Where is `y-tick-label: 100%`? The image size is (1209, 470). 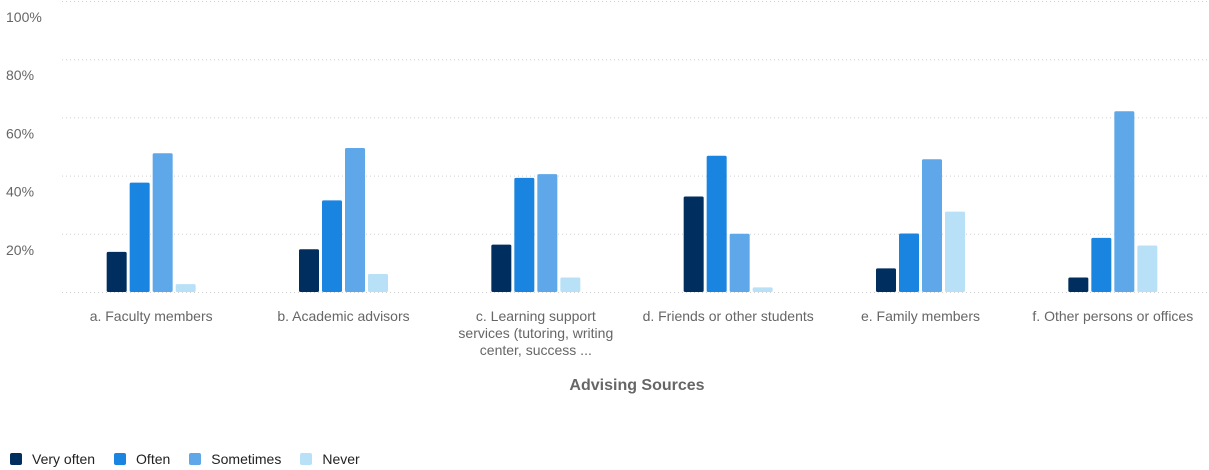
y-tick-label: 100% is located at coordinates (24, 17).